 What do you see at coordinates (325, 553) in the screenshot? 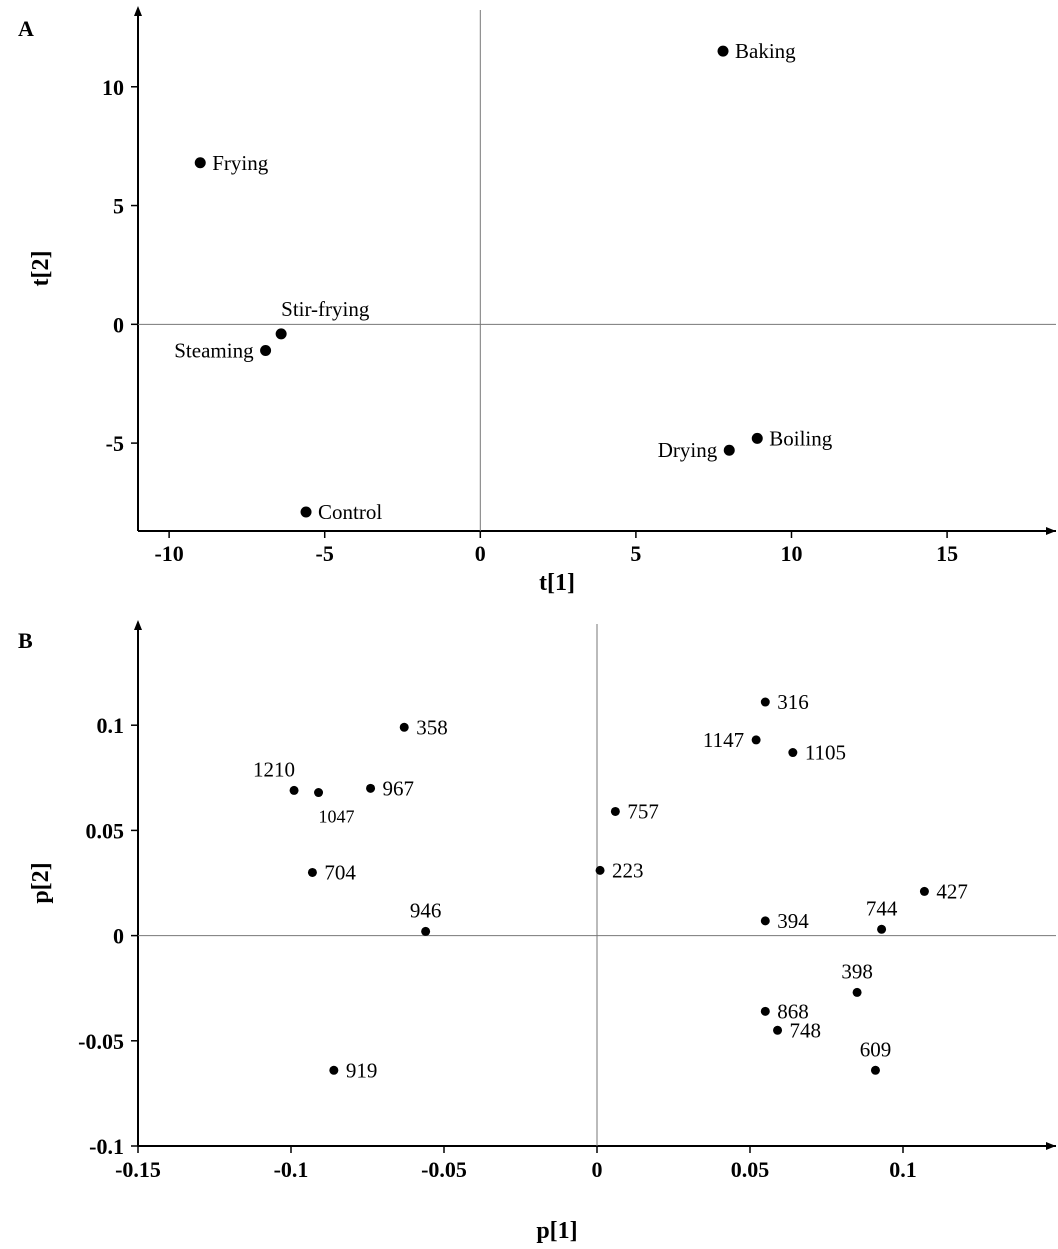
I see `x-tick-label: -5` at bounding box center [325, 553].